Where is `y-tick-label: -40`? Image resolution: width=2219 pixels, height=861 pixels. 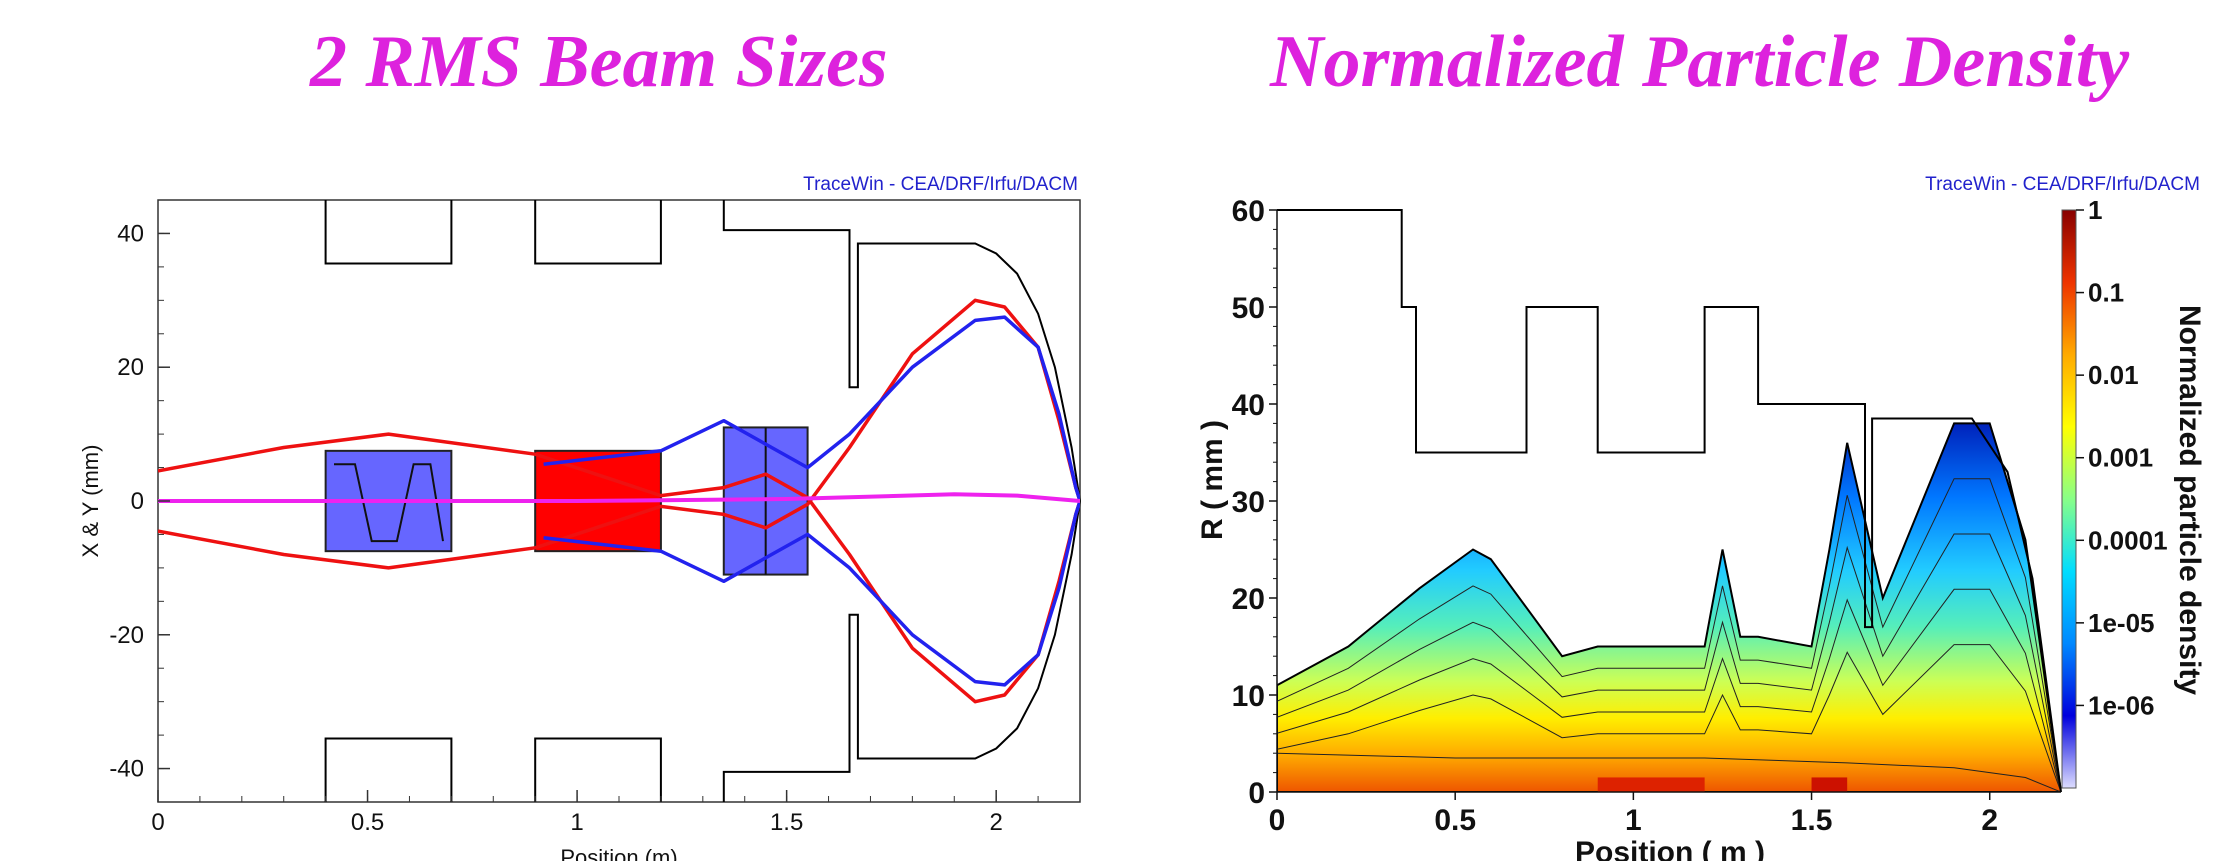
y-tick-label: -40 is located at coordinates (126, 769).